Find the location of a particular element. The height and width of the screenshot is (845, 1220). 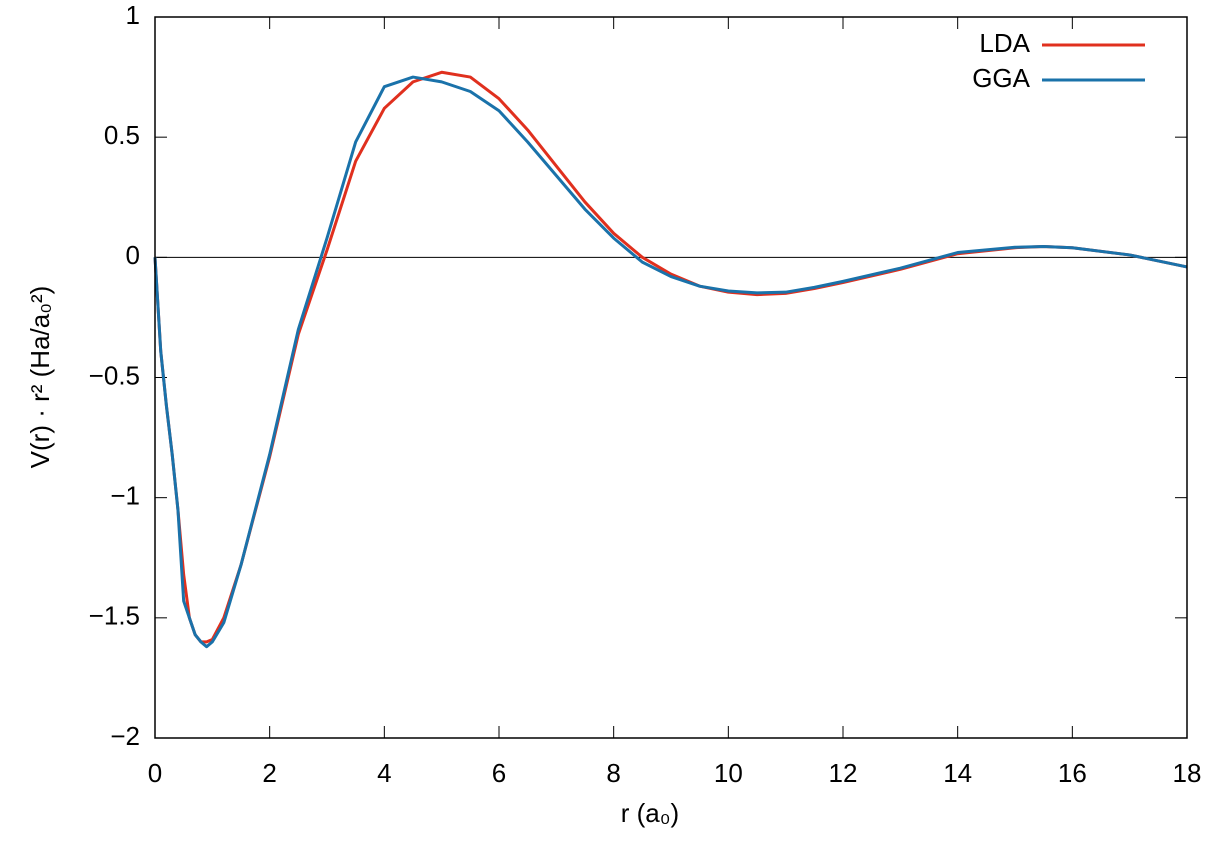

y-axis-label: V(r) · r² (Ha/a₀²) is located at coordinates (40, 377).